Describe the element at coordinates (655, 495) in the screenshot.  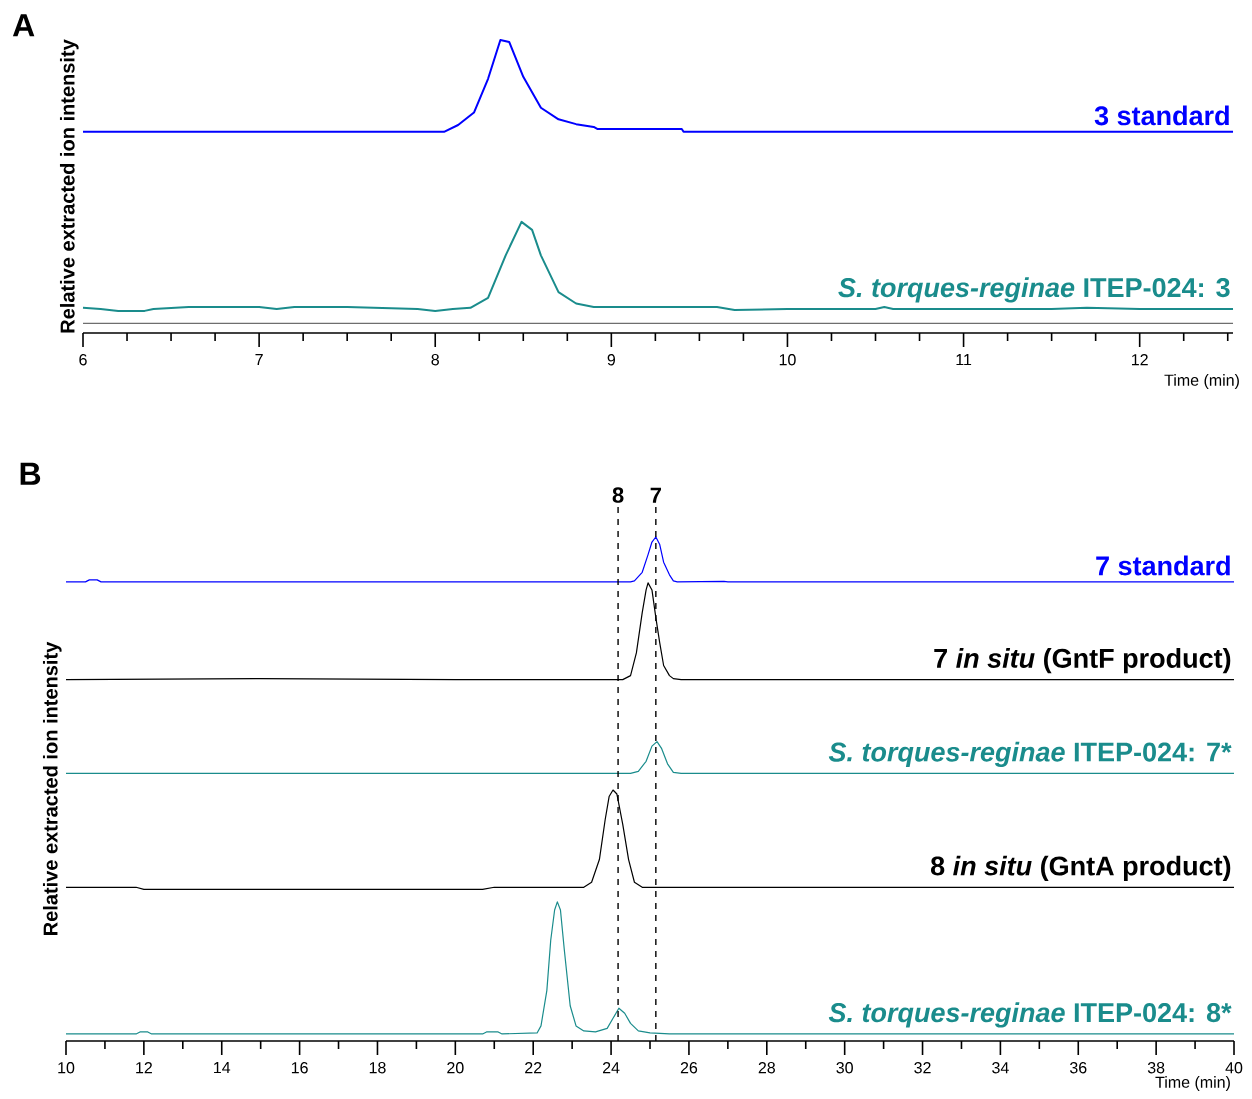
I see `text: 7` at that location.